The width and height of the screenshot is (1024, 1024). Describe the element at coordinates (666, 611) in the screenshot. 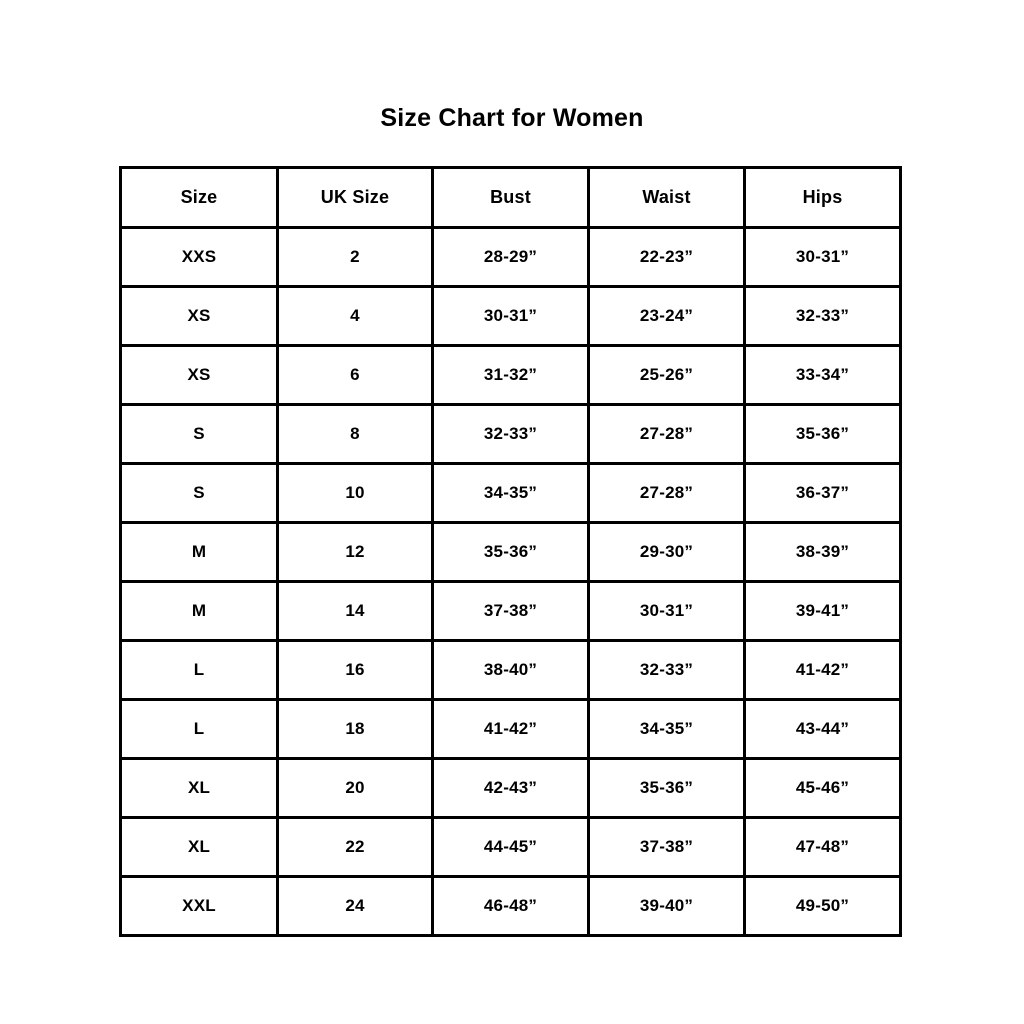

I see `cell-waist: 30-31”` at that location.